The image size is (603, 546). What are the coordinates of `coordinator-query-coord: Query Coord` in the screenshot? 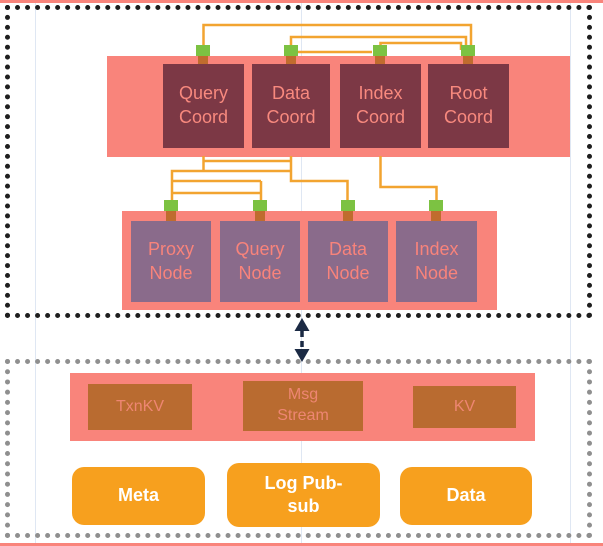 It's located at (203, 106).